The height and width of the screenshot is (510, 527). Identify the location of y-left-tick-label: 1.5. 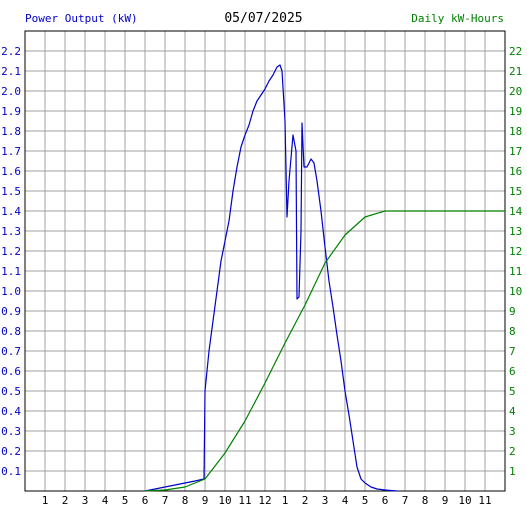
(11, 191).